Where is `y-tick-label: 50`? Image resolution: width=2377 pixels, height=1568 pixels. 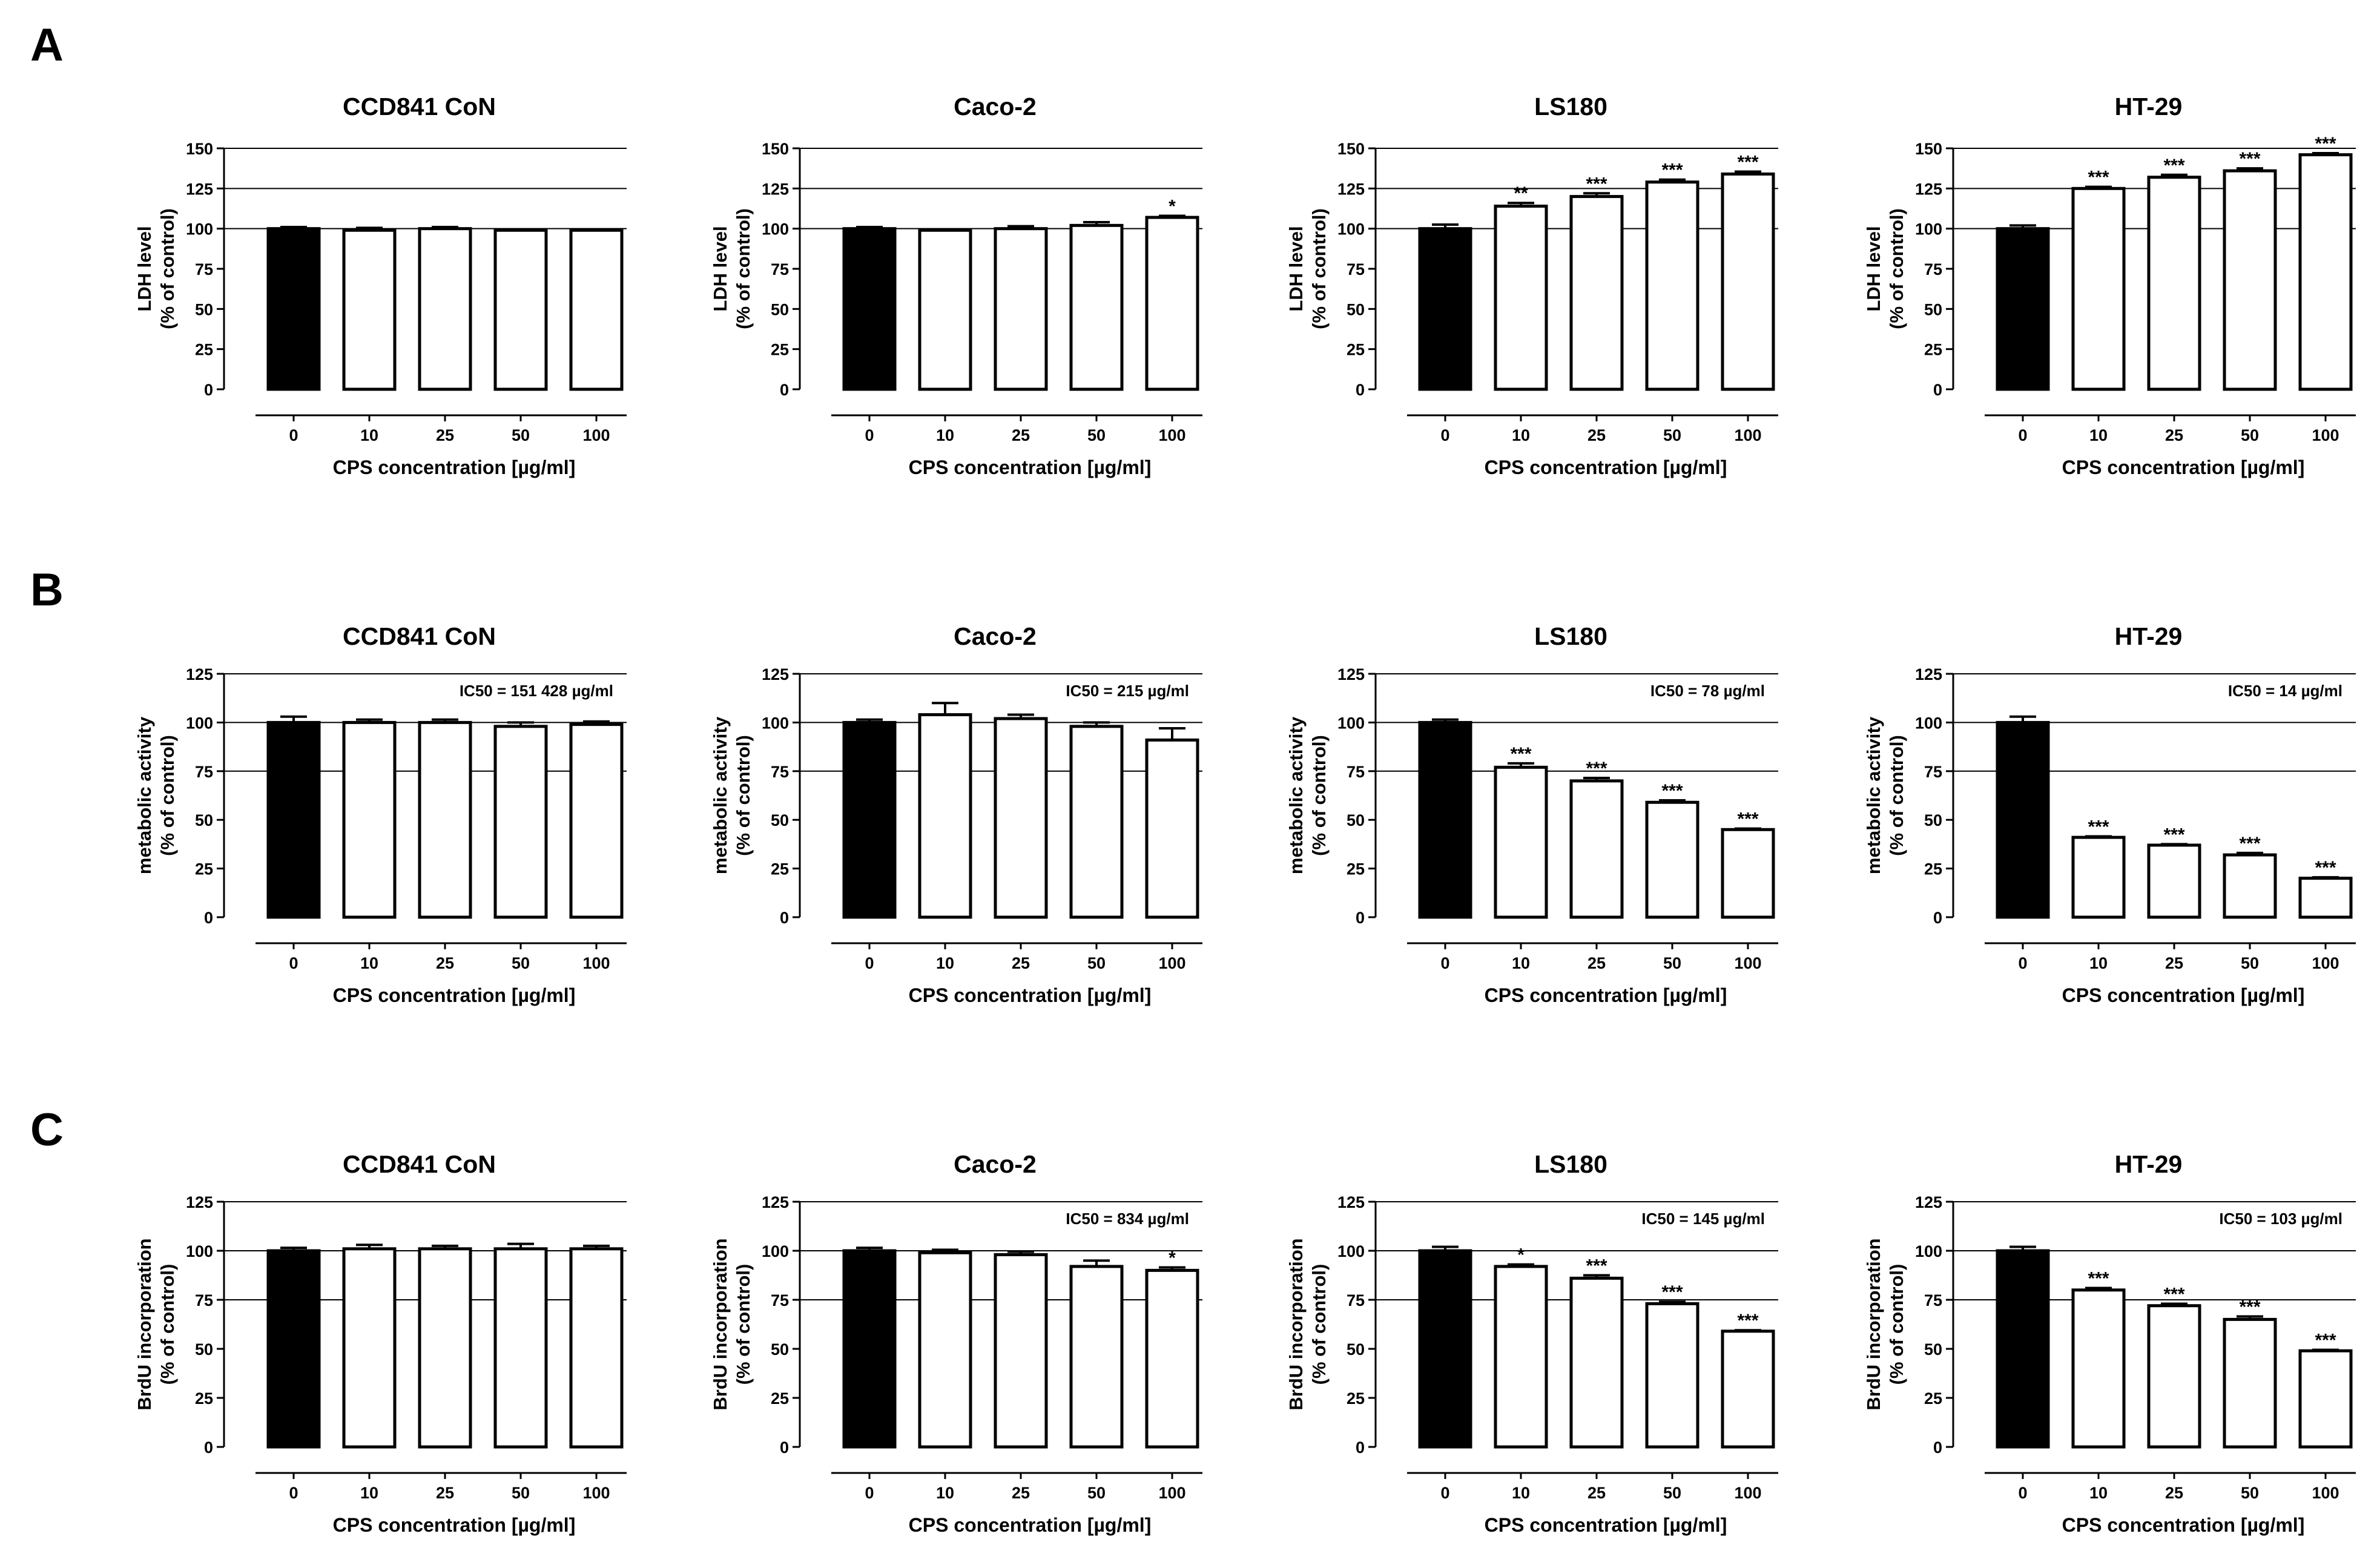 y-tick-label: 50 is located at coordinates (204, 820).